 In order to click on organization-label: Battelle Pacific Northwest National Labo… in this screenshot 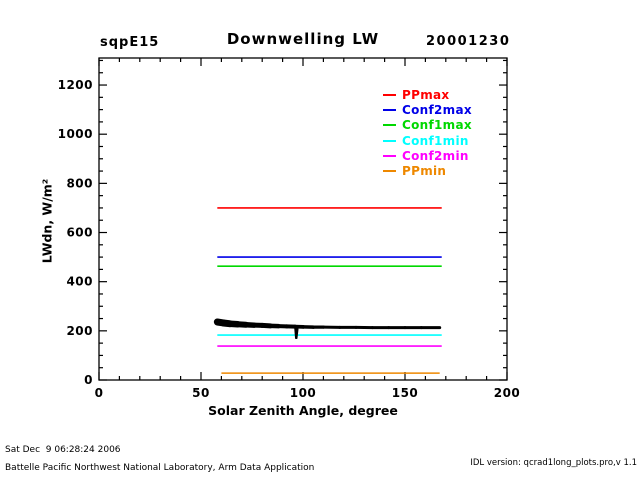, I will do `click(160, 468)`.